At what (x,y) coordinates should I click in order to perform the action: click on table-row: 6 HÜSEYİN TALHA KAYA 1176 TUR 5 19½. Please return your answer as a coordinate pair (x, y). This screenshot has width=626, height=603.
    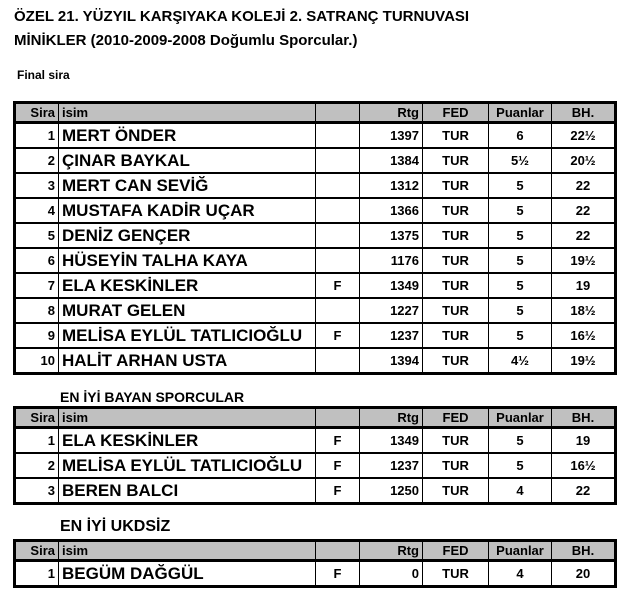
    Looking at the image, I should click on (315, 260).